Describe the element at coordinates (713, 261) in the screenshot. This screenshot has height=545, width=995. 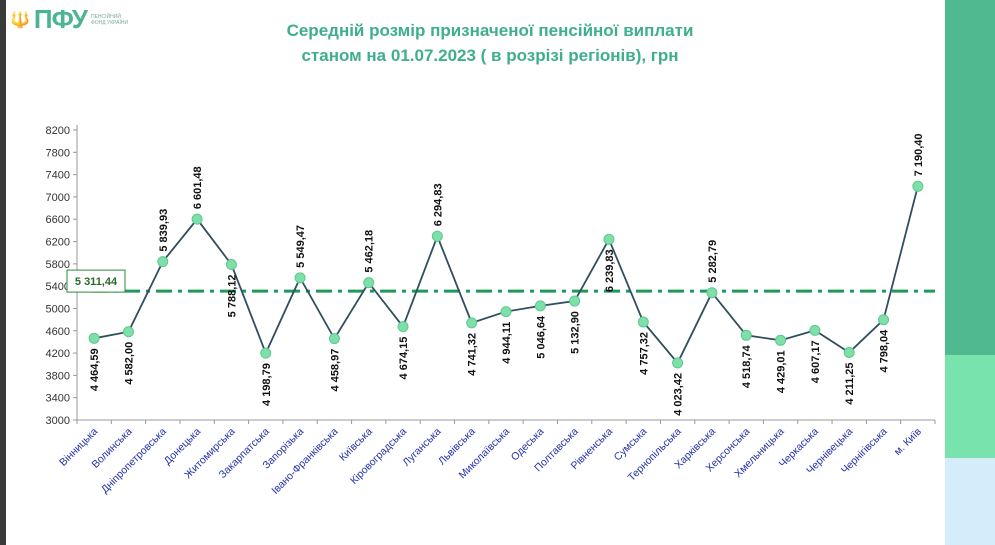
I see `data-label: 5 282,79` at that location.